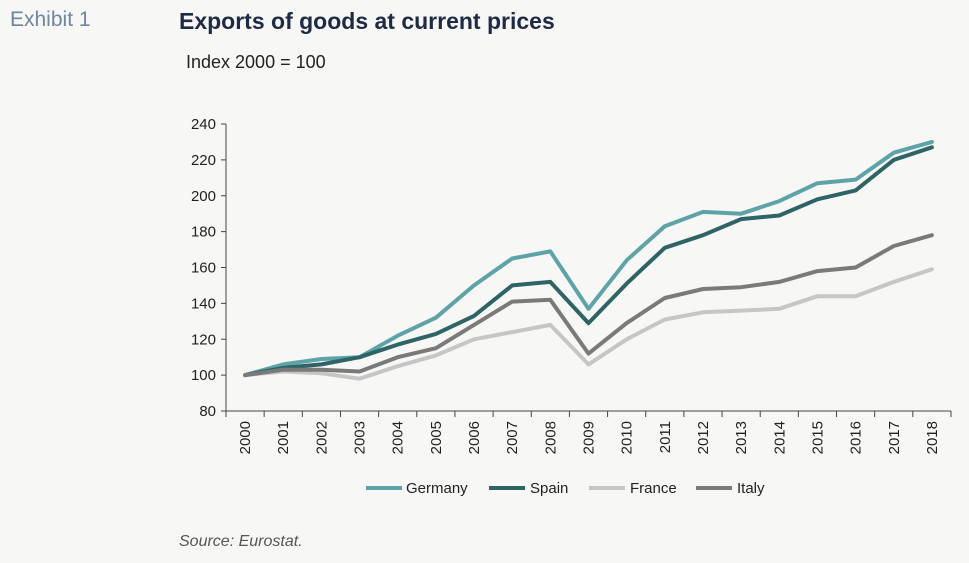 This screenshot has width=969, height=563. What do you see at coordinates (203, 160) in the screenshot?
I see `y-tick-label: 220` at bounding box center [203, 160].